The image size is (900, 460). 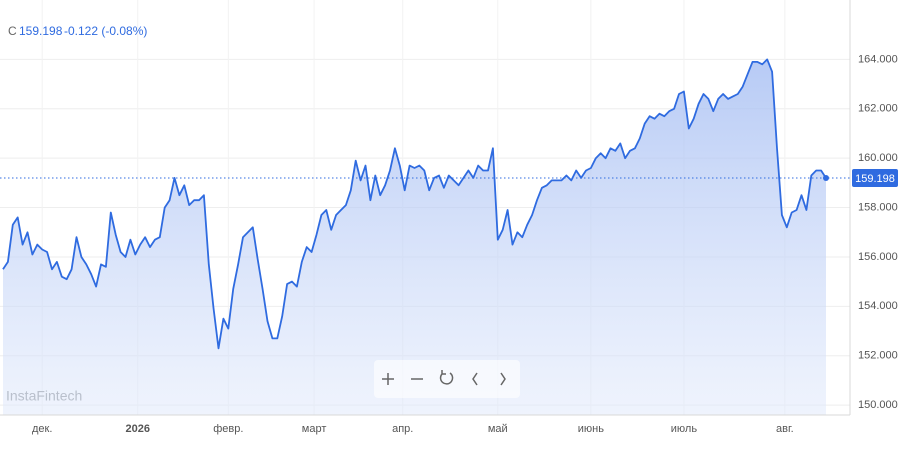 What do you see at coordinates (878, 109) in the screenshot?
I see `y-tick-label: 162.000` at bounding box center [878, 109].